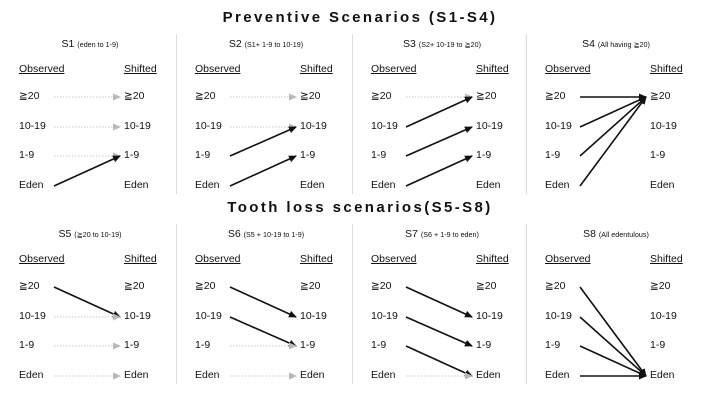 This screenshot has width=720, height=419. What do you see at coordinates (413, 234) in the screenshot?
I see `scenario-name: S7` at bounding box center [413, 234].